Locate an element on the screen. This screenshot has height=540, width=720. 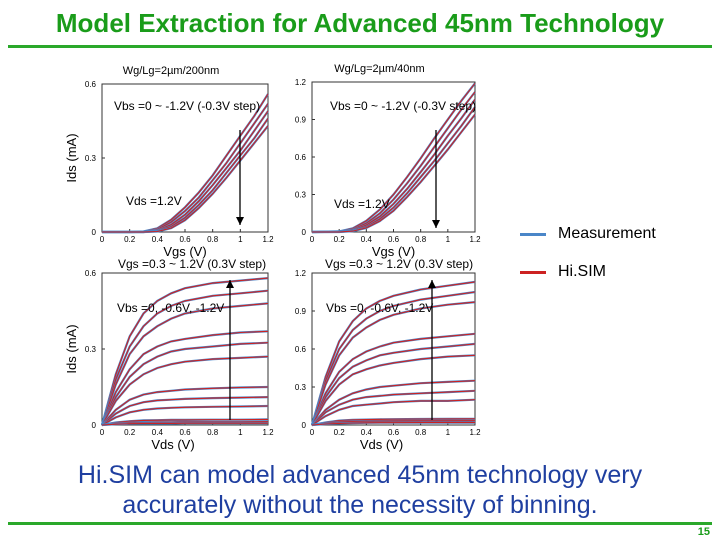
legend-item-measurement: Measurement is located at coordinates (588, 234).